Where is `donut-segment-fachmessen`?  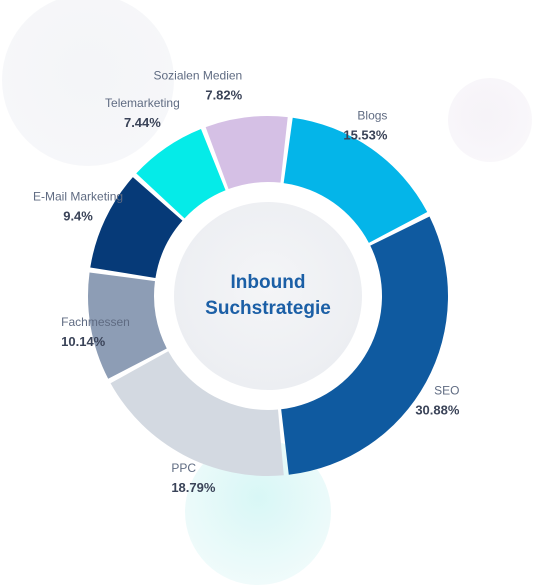
donut-segment-fachmessen is located at coordinates (127, 325).